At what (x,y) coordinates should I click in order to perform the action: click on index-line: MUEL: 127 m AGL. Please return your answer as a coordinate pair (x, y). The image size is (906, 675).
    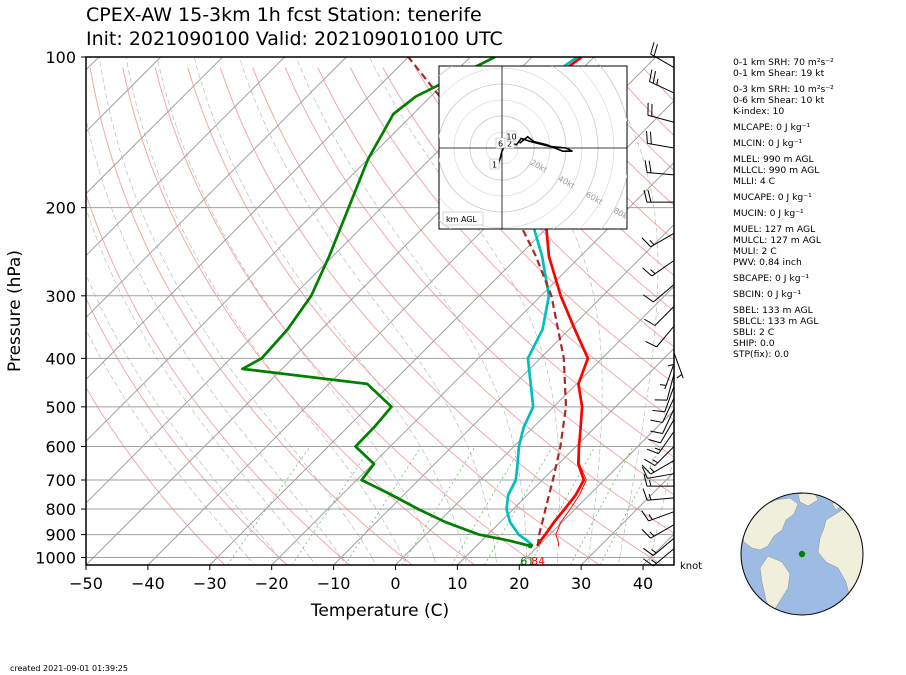
    Looking at the image, I should click on (774, 229).